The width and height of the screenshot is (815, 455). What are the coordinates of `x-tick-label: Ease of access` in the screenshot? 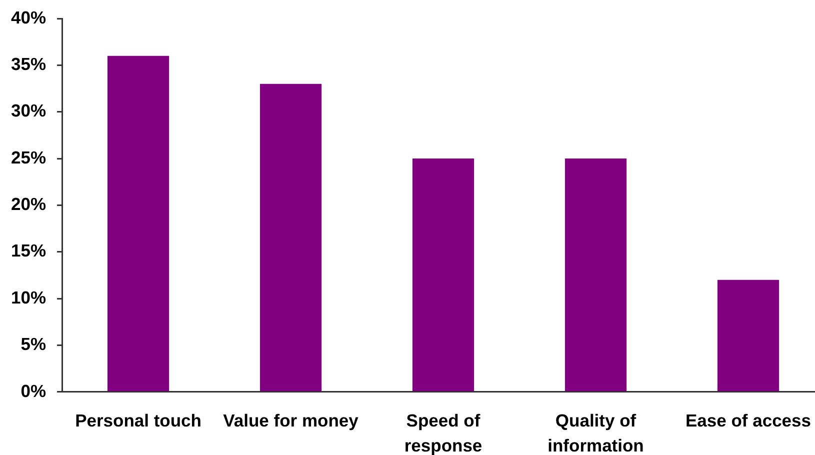 It's located at (748, 420).